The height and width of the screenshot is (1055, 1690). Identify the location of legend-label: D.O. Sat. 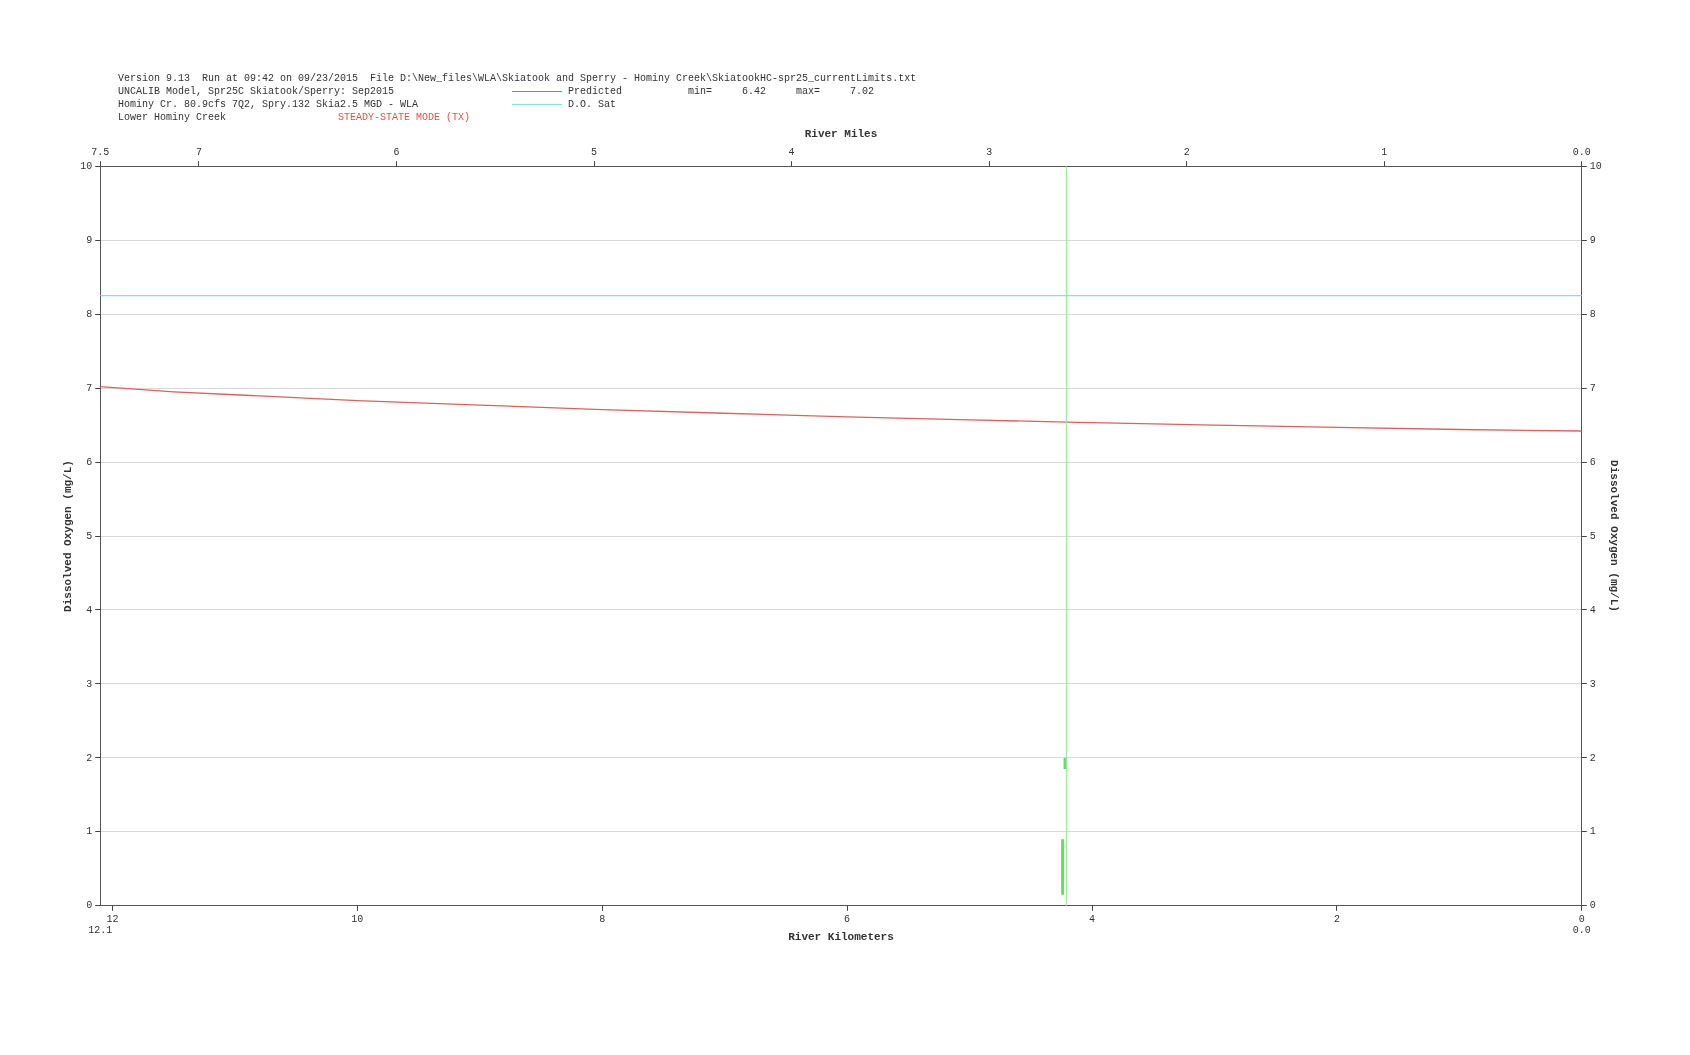
(592, 104).